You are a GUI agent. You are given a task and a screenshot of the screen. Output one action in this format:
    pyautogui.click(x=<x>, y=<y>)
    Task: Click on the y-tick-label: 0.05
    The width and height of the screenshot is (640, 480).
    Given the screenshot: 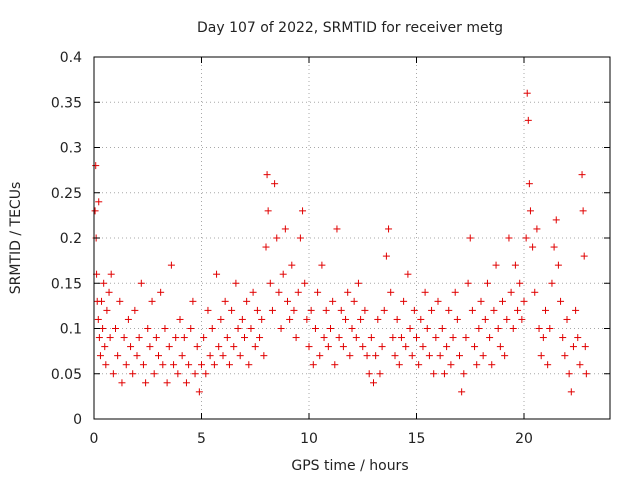 What is the action you would take?
    pyautogui.click(x=66, y=375)
    